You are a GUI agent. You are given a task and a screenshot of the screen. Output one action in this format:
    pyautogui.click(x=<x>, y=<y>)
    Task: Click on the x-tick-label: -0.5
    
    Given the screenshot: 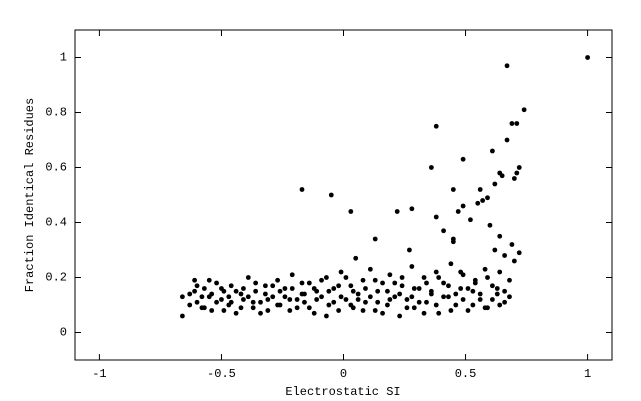 What is the action you would take?
    pyautogui.click(x=221, y=374)
    